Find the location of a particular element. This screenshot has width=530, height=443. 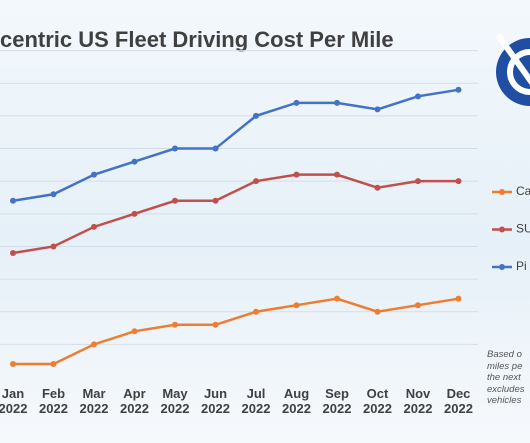

logo-ring is located at coordinates (518, 72).